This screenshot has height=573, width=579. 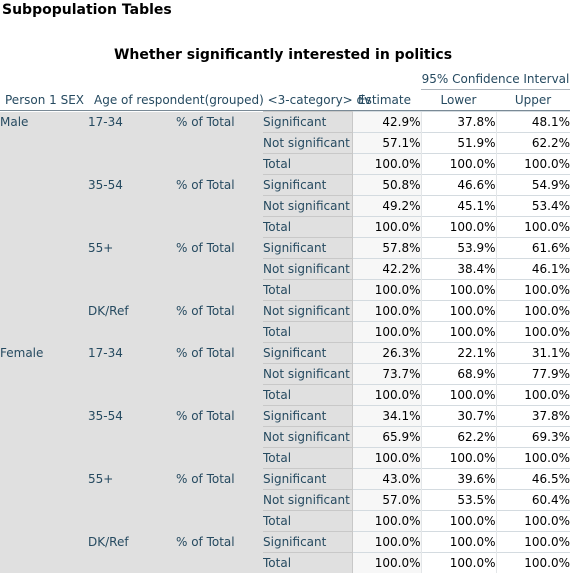 I want to click on estimate-cell: 42.9%, so click(x=386, y=122).